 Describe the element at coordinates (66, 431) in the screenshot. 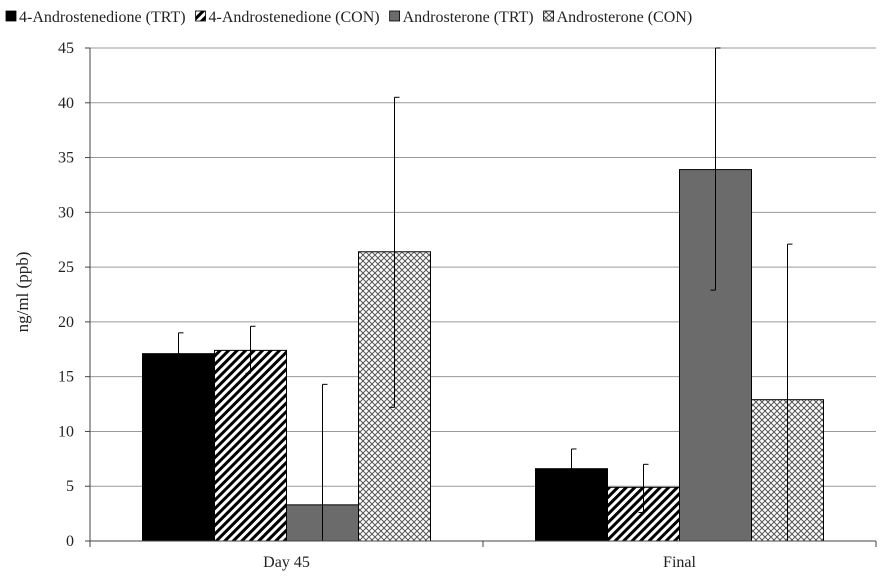

I see `y-tick-label: 10` at that location.